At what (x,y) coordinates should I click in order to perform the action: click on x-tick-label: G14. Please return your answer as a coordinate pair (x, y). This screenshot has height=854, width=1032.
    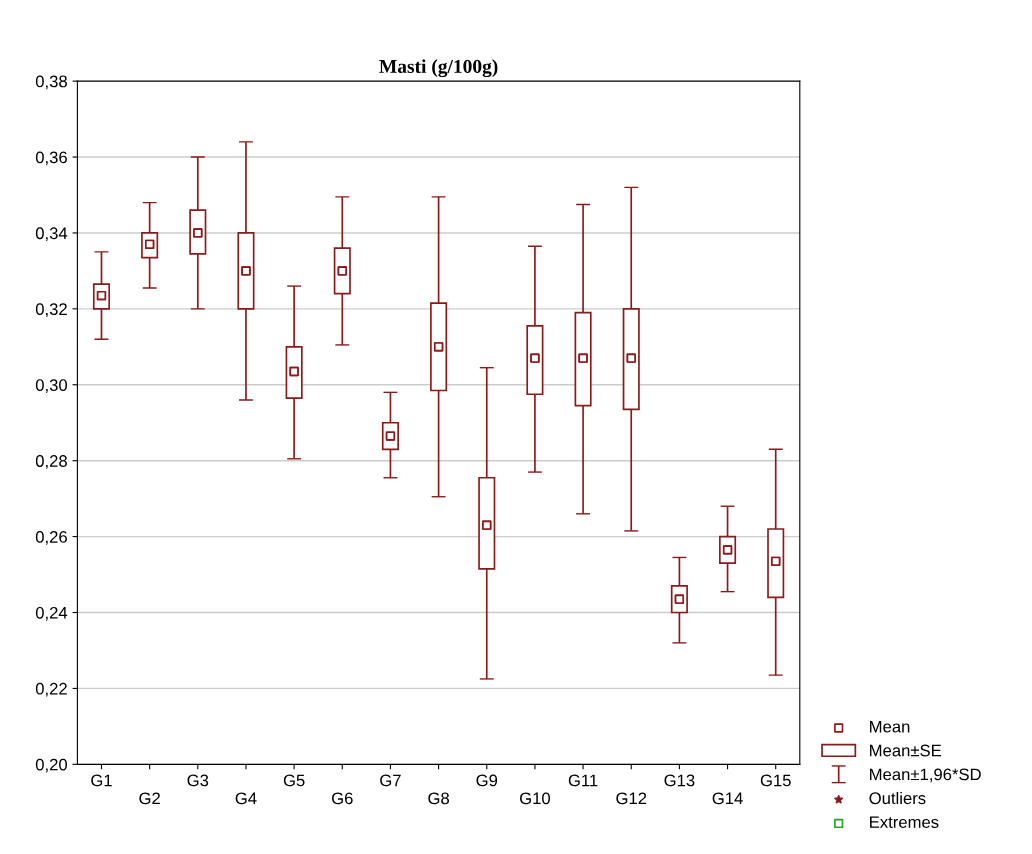
    Looking at the image, I should click on (727, 798).